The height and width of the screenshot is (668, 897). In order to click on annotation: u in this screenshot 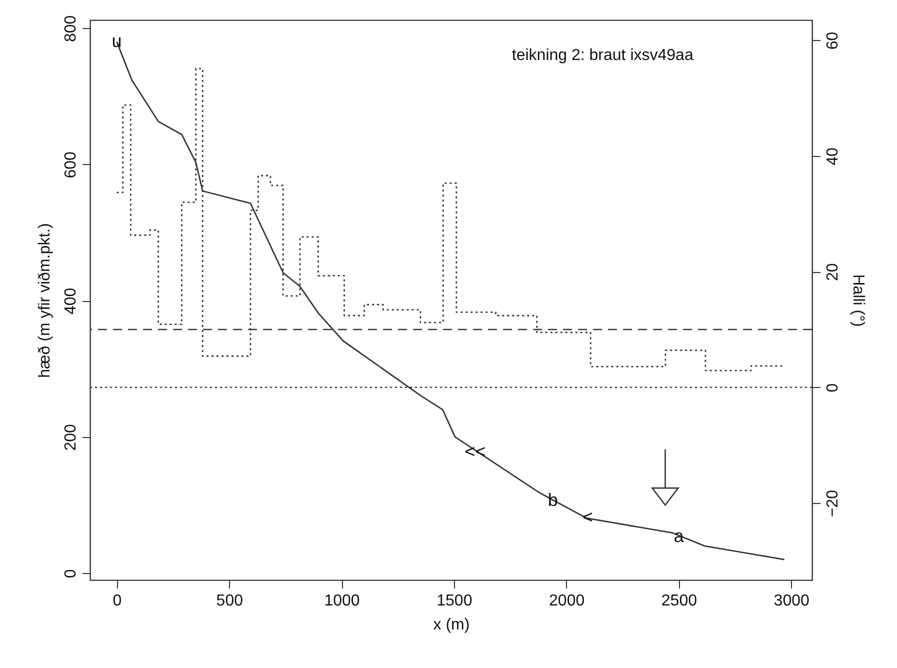, I will do `click(117, 40)`.